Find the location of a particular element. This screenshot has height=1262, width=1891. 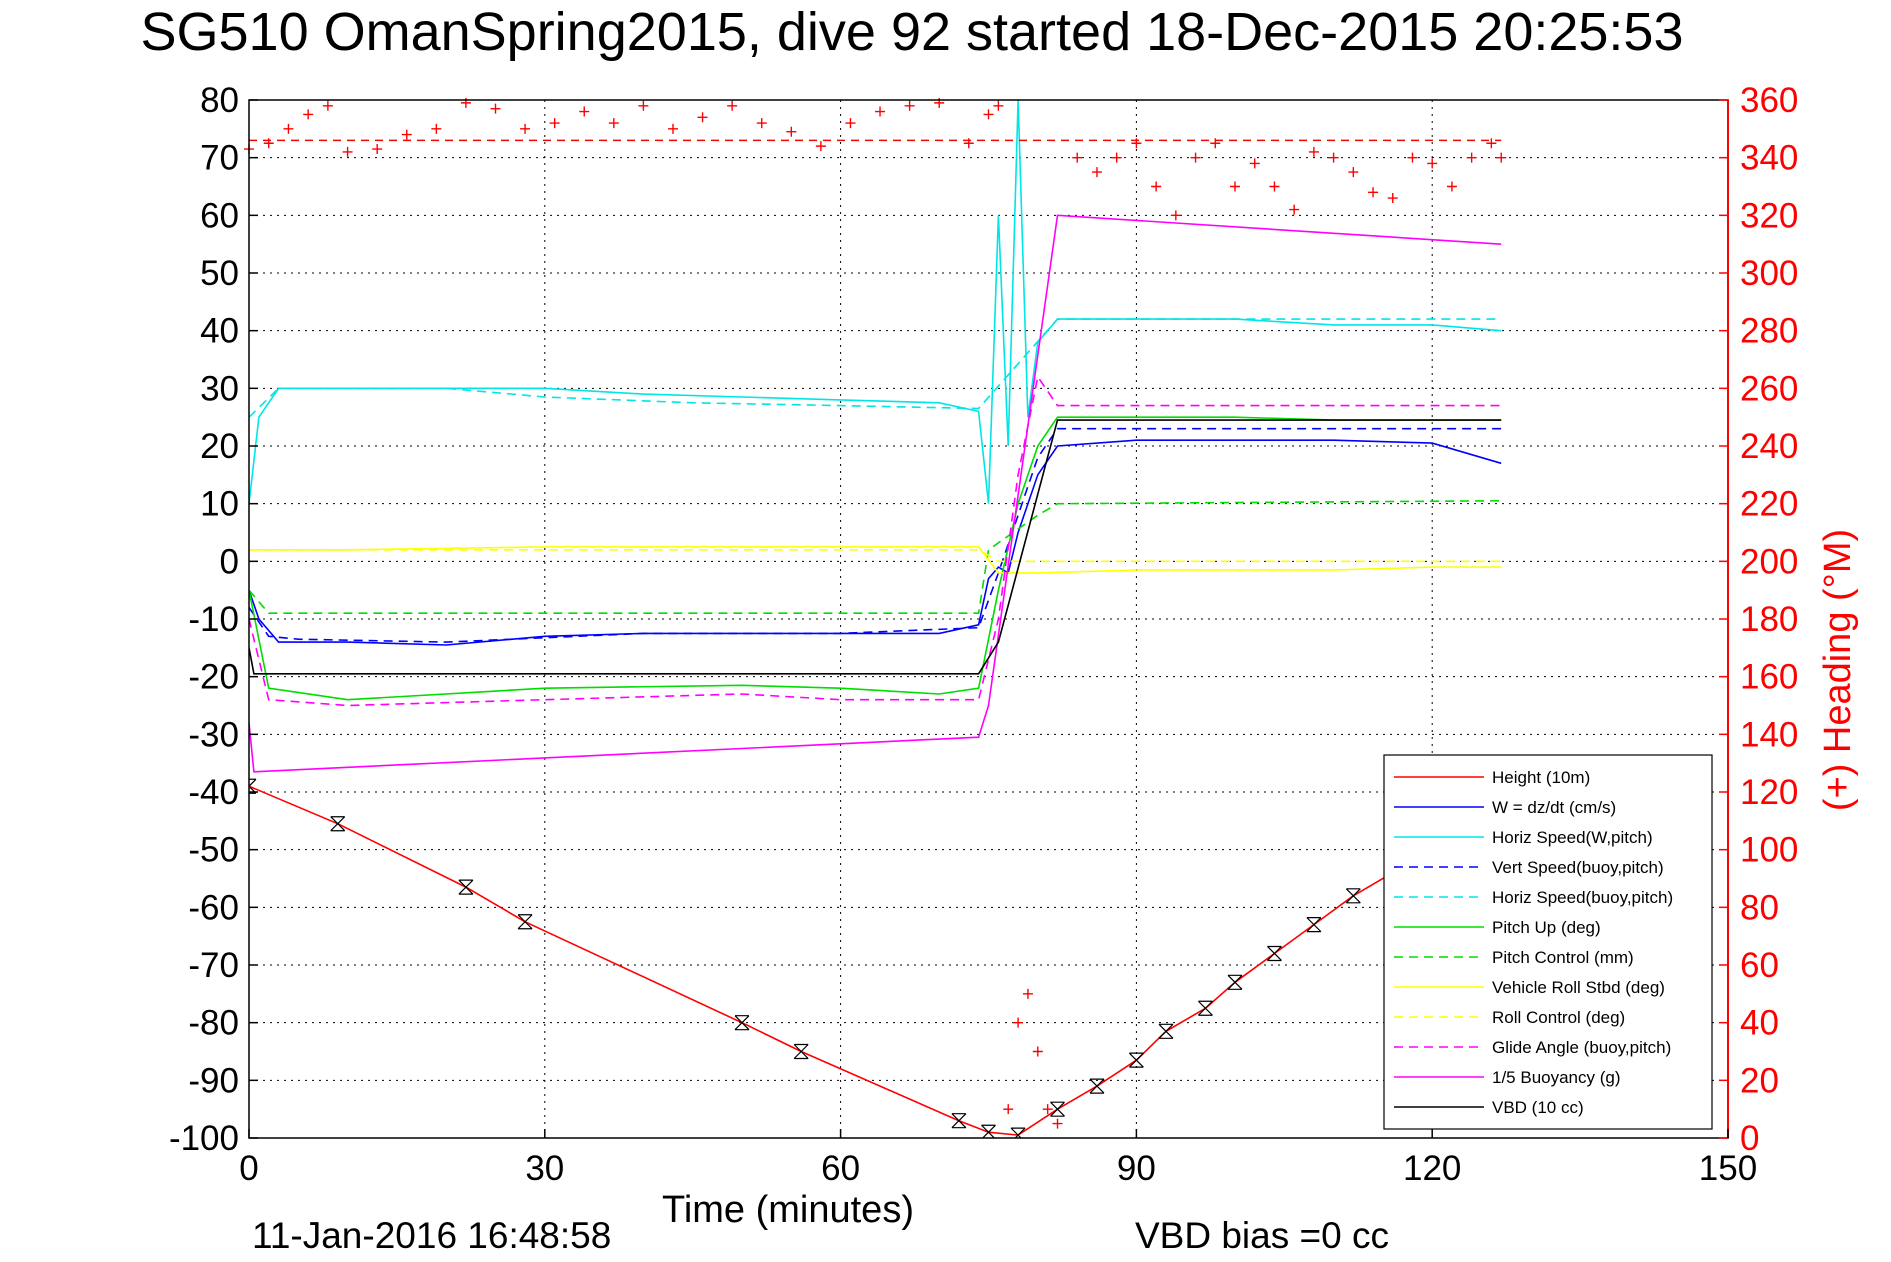

x-tick-label-4: 120 is located at coordinates (1432, 1168).